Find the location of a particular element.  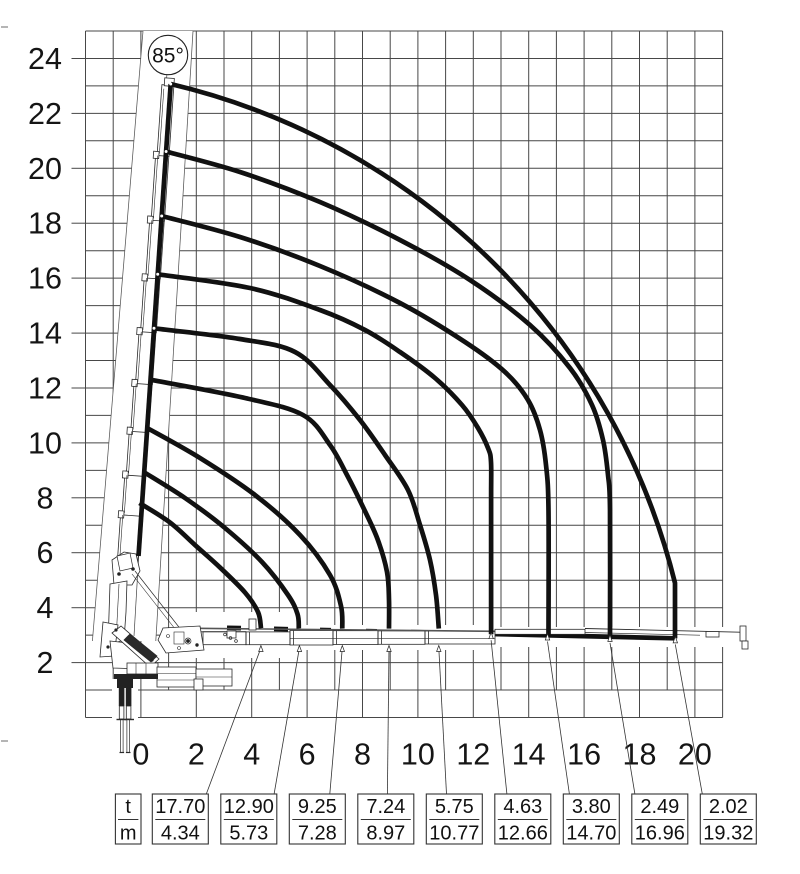

svg-text: 14.70 is located at coordinates (591, 834).